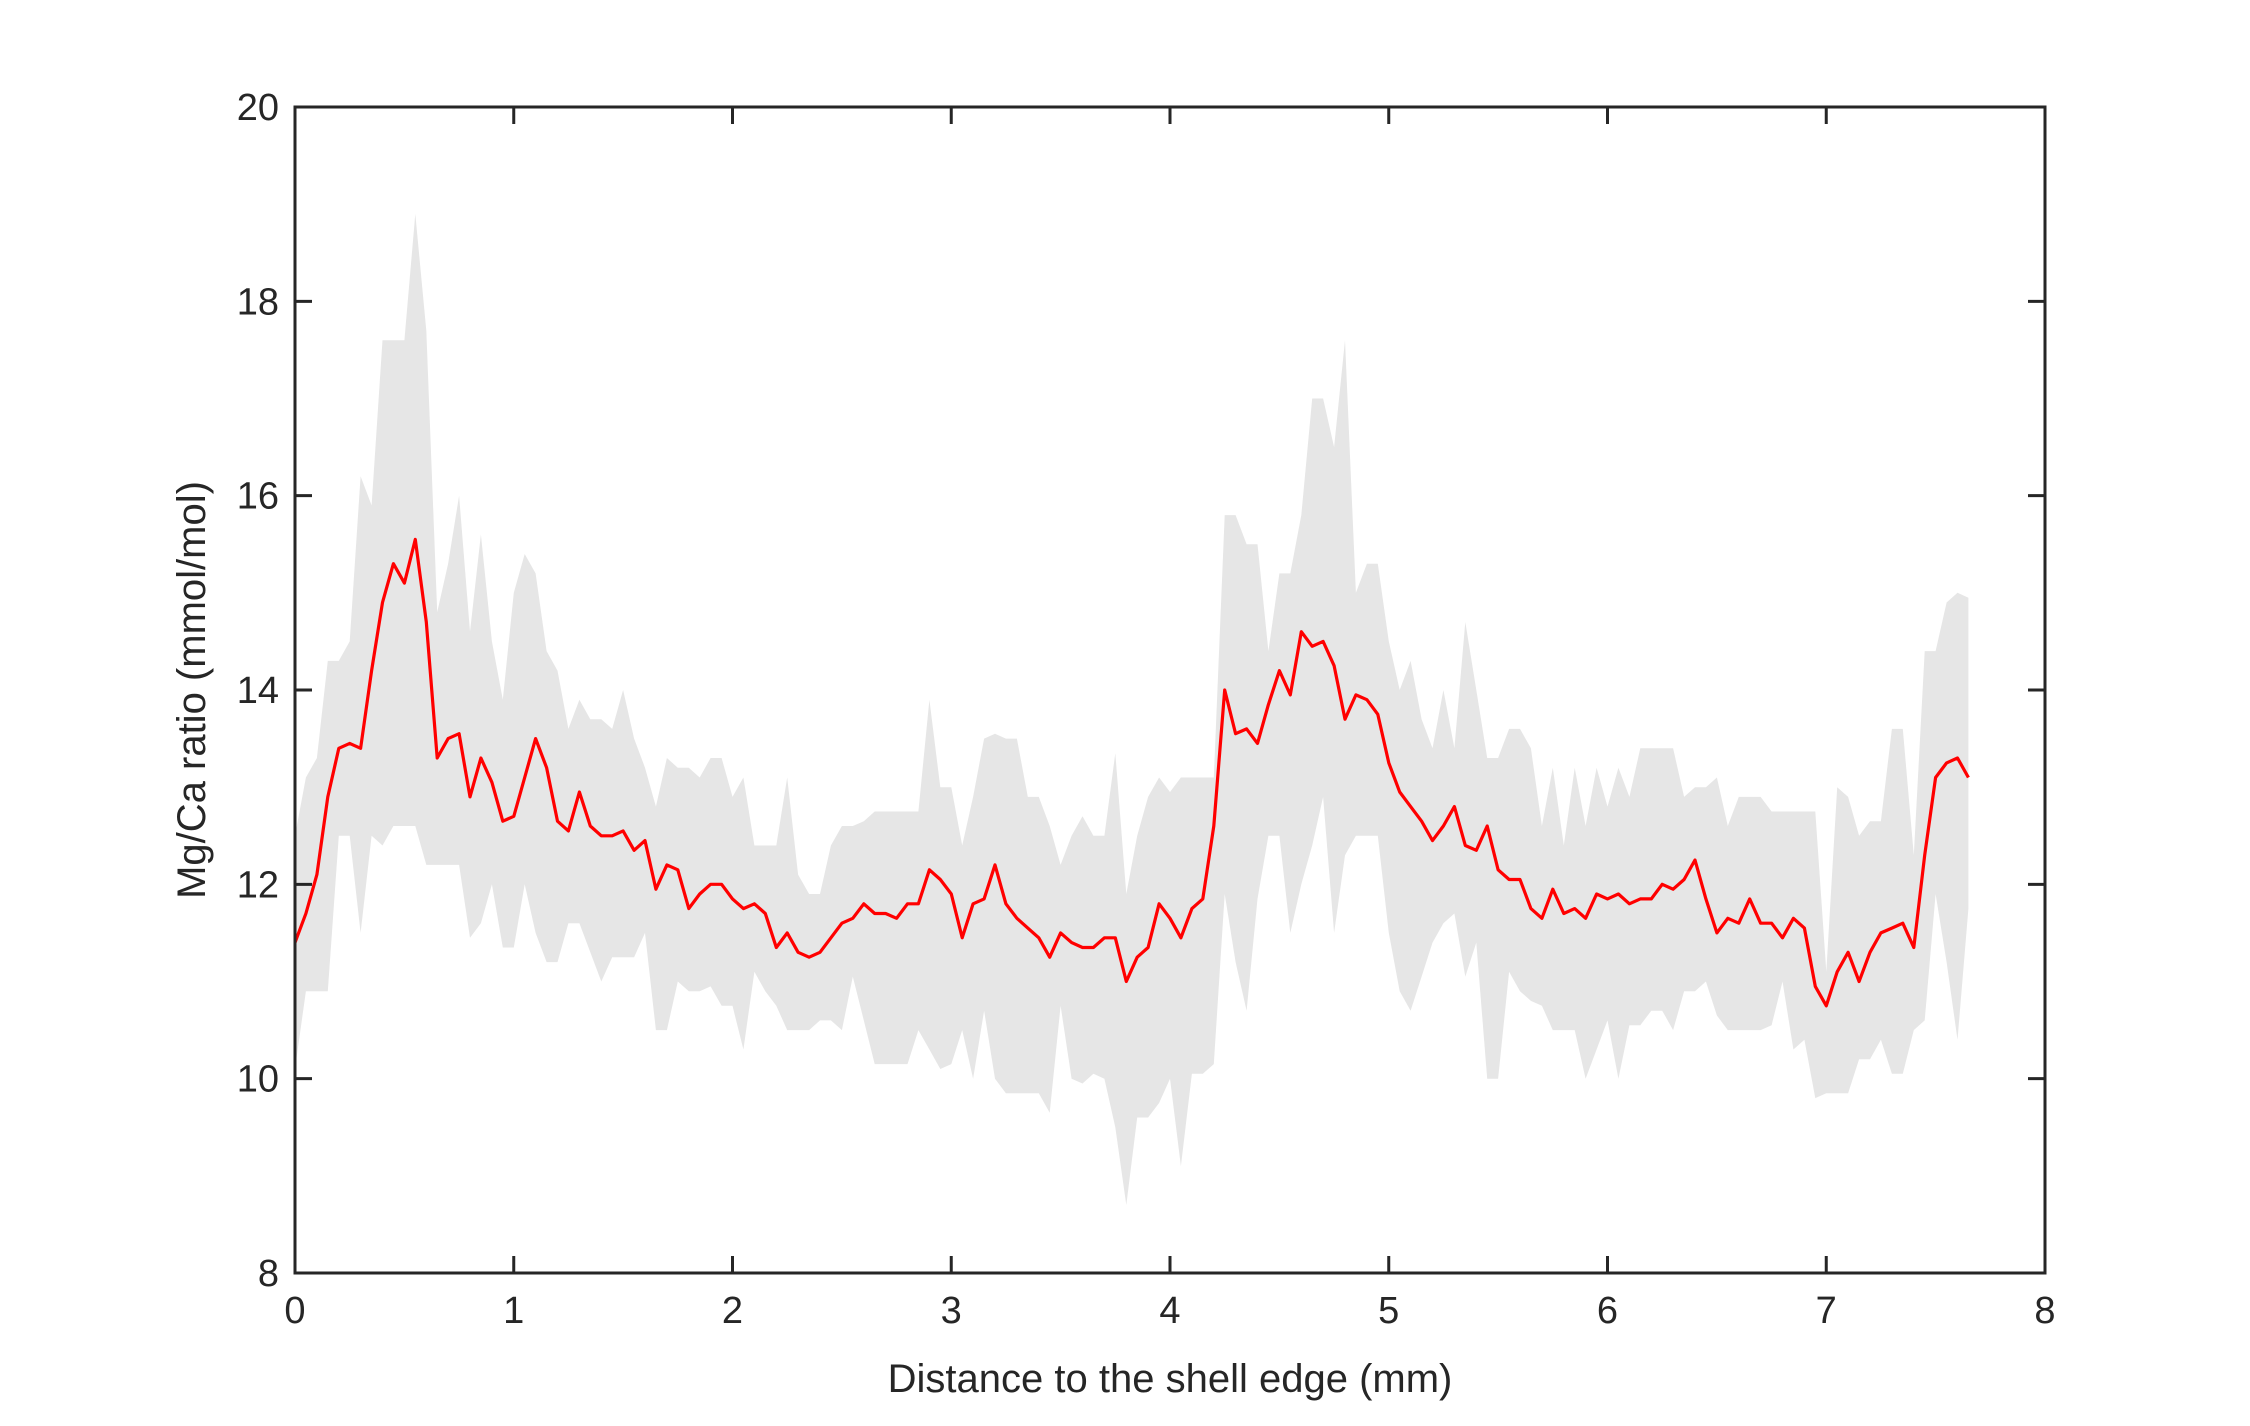  I want to click on x-tick-label: 6, so click(1607, 1311).